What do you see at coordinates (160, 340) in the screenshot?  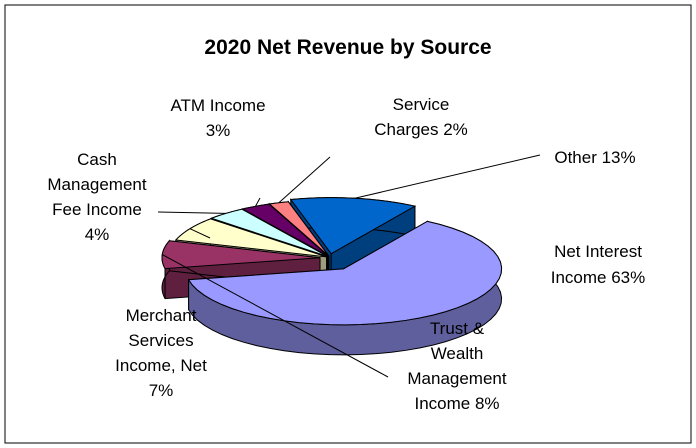 I see `slice-label-line: Services` at bounding box center [160, 340].